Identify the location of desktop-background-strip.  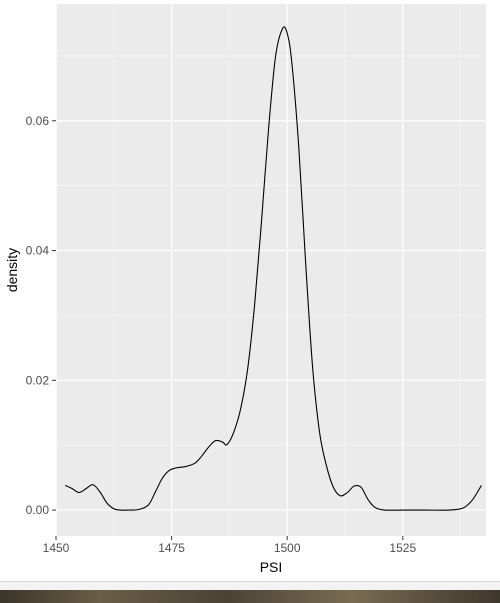
(250, 596).